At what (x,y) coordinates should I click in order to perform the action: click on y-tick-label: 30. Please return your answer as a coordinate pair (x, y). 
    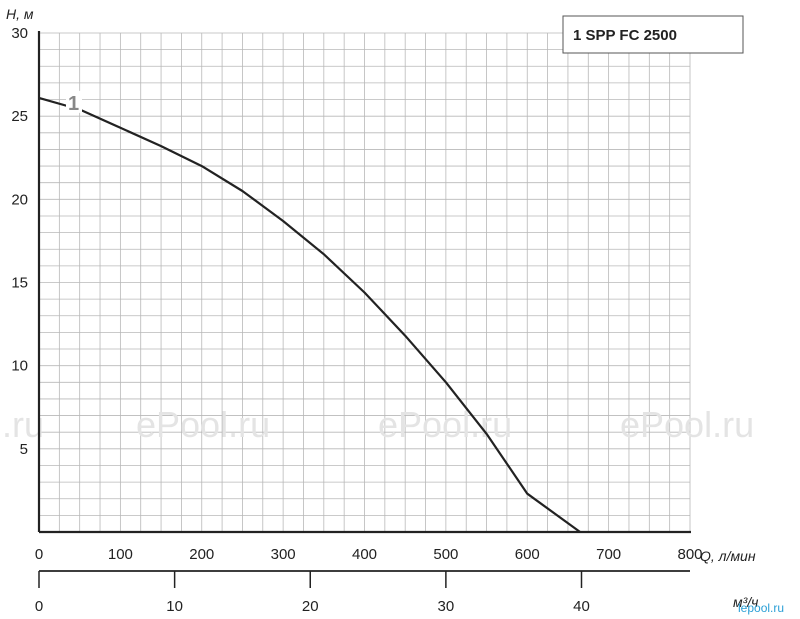
    Looking at the image, I should click on (19, 33).